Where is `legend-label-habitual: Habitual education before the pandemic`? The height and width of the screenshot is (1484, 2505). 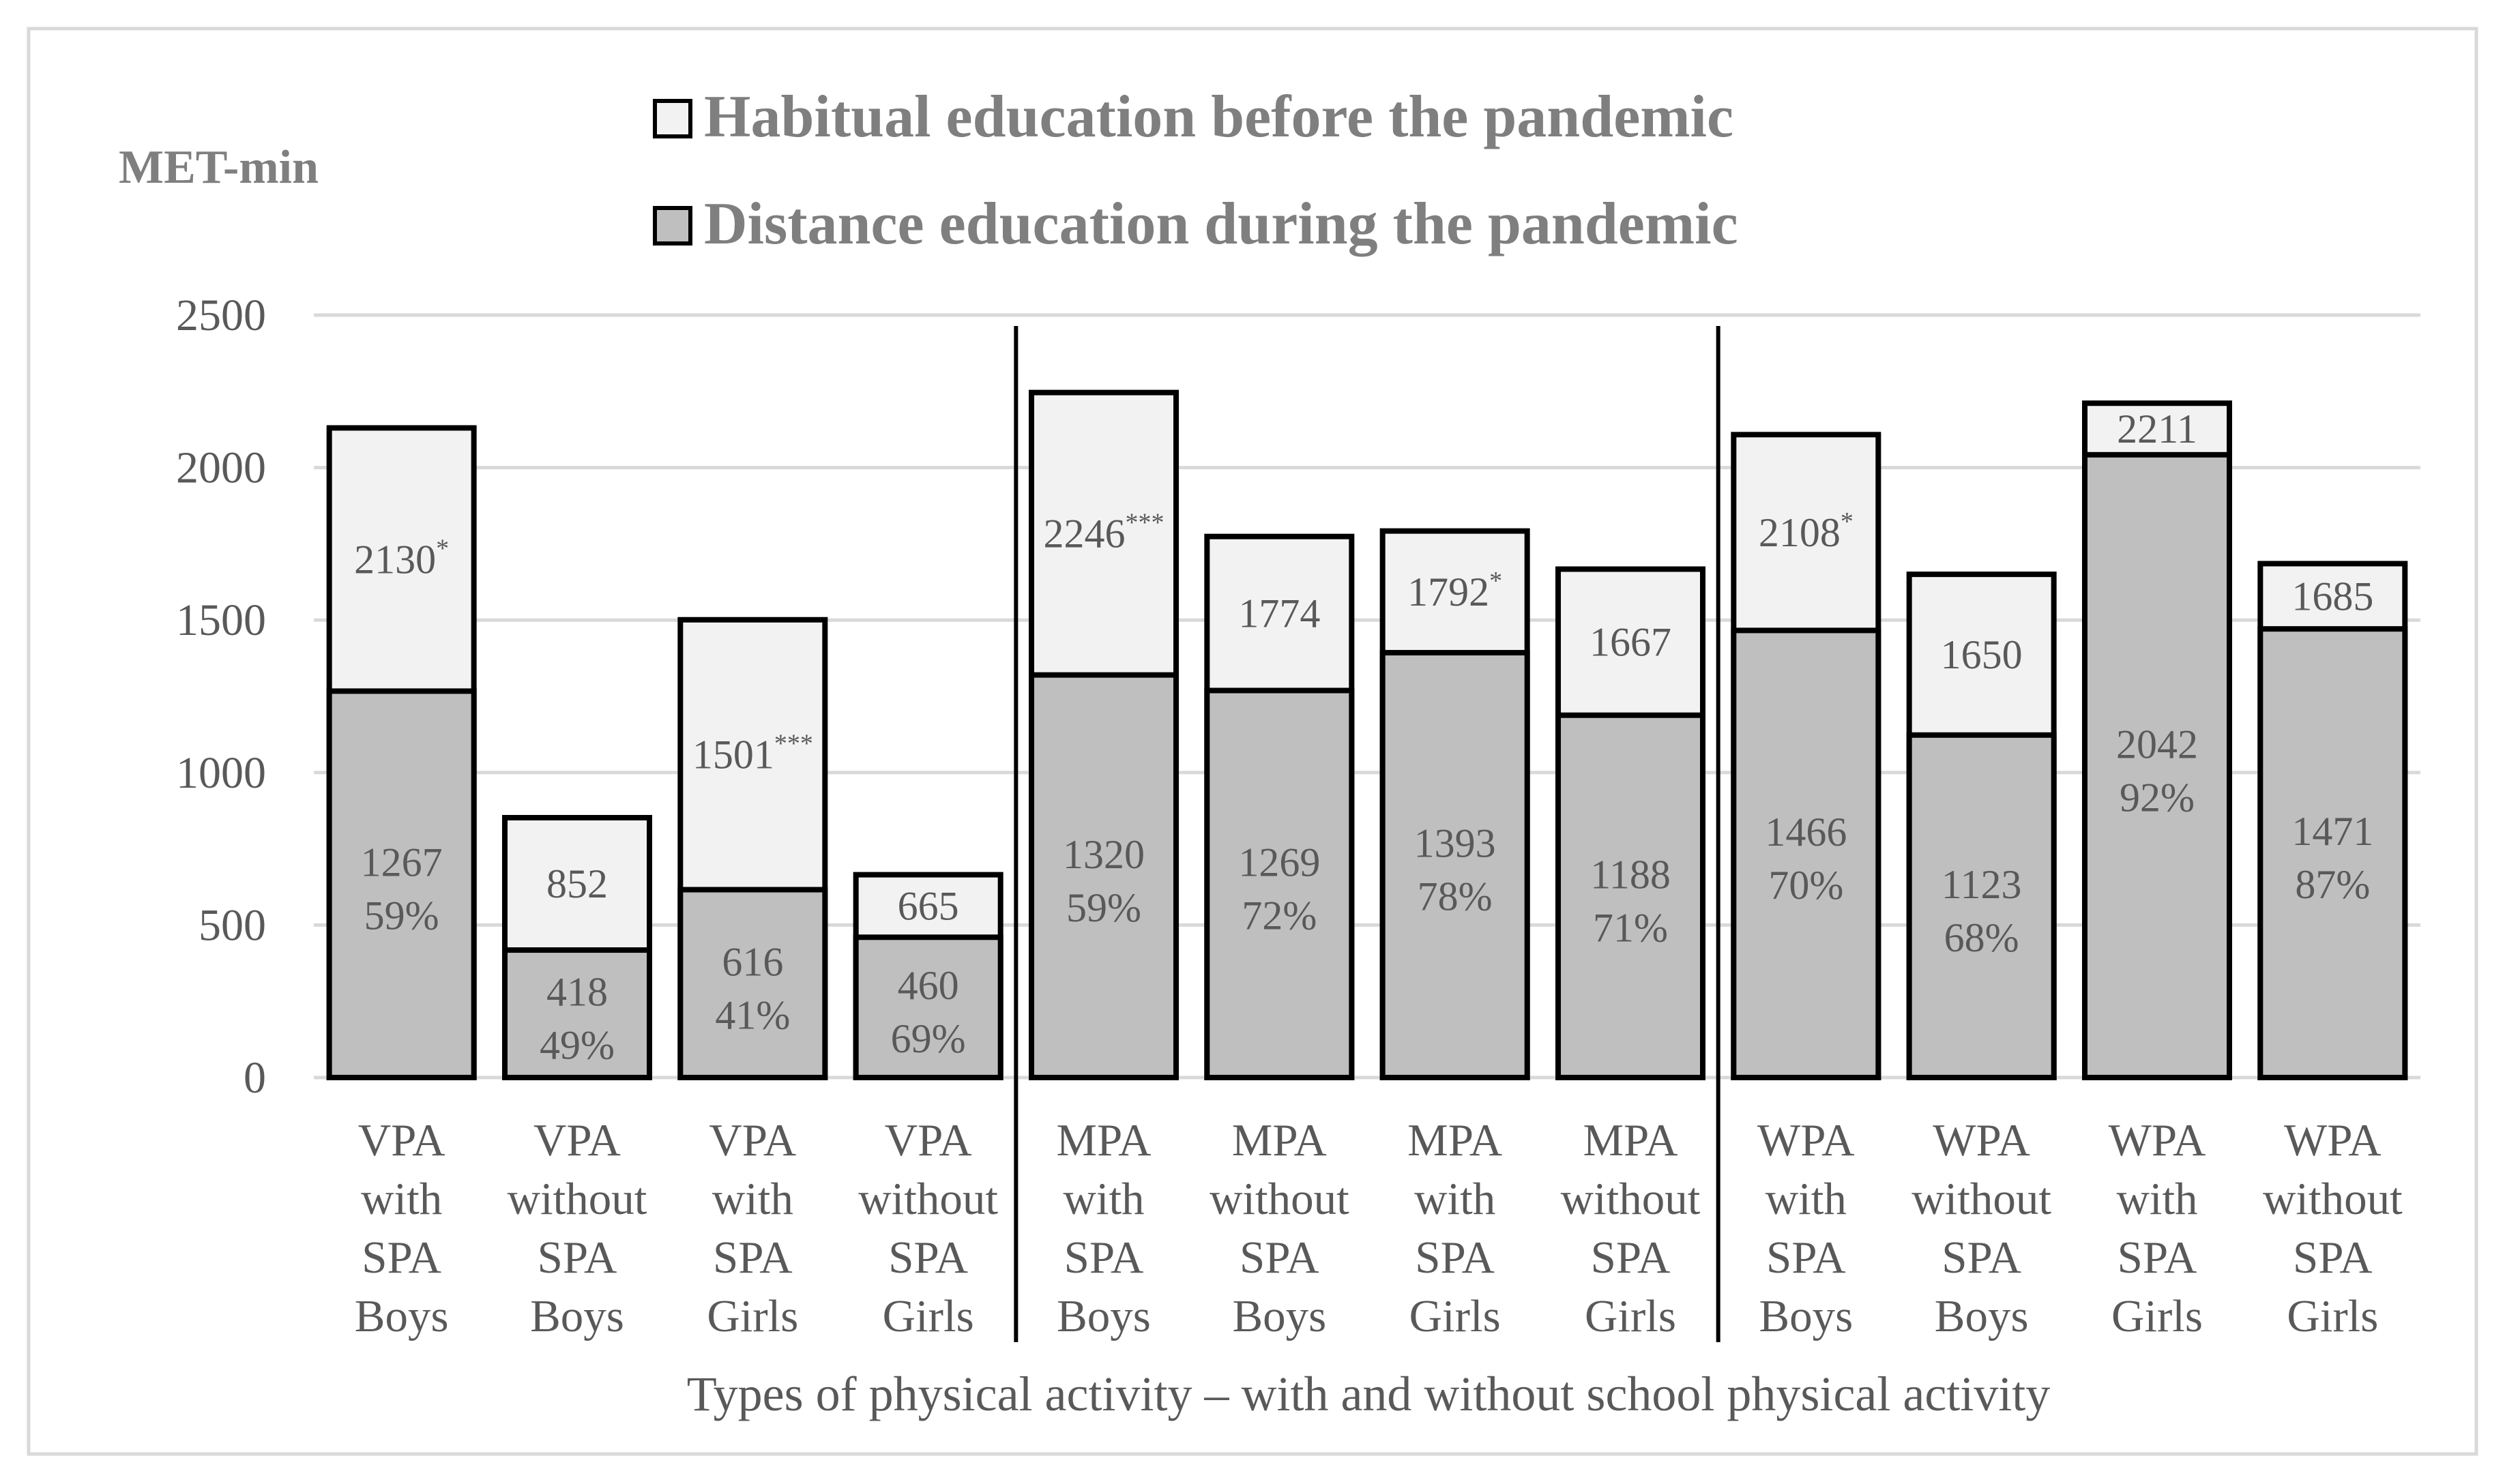
legend-label-habitual: Habitual education before the pandemic is located at coordinates (1218, 117).